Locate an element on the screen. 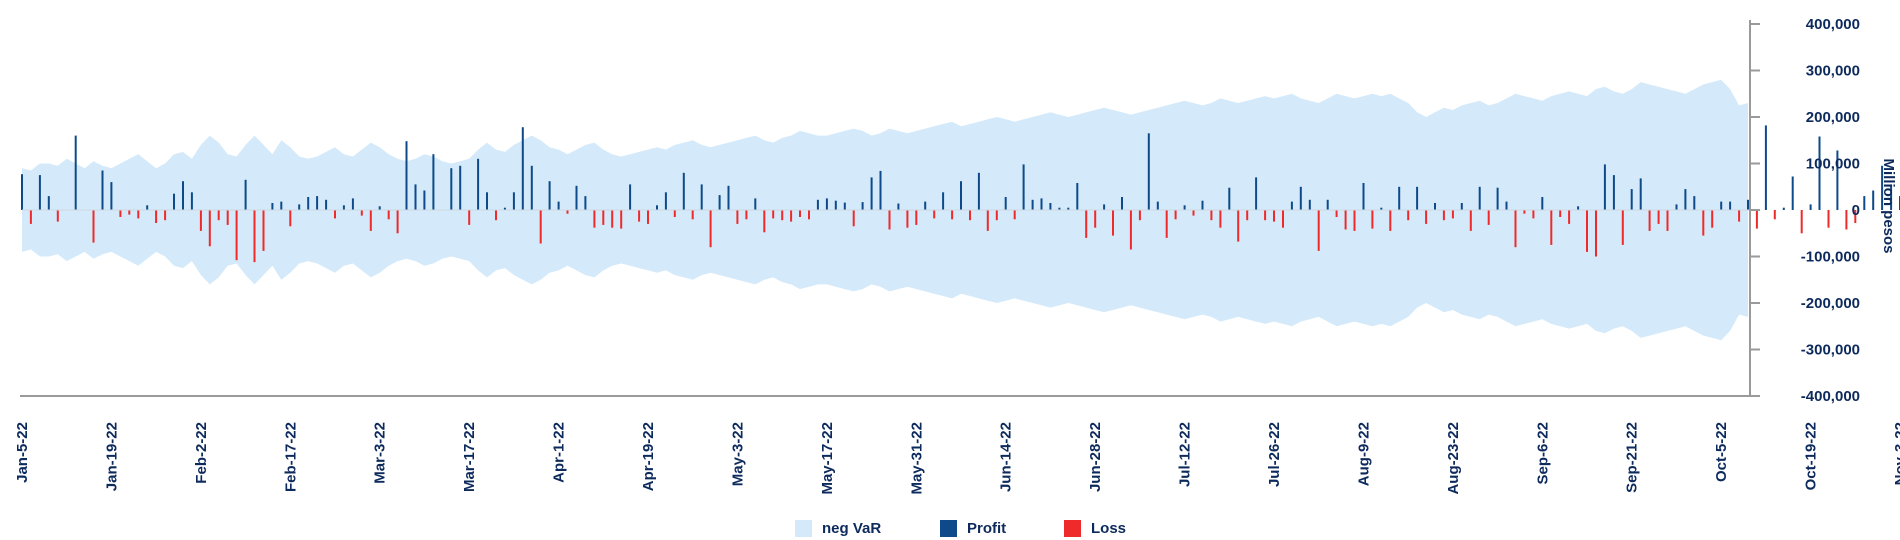 The image size is (1900, 540). y-tick-label-5: -100,000 is located at coordinates (1830, 257).